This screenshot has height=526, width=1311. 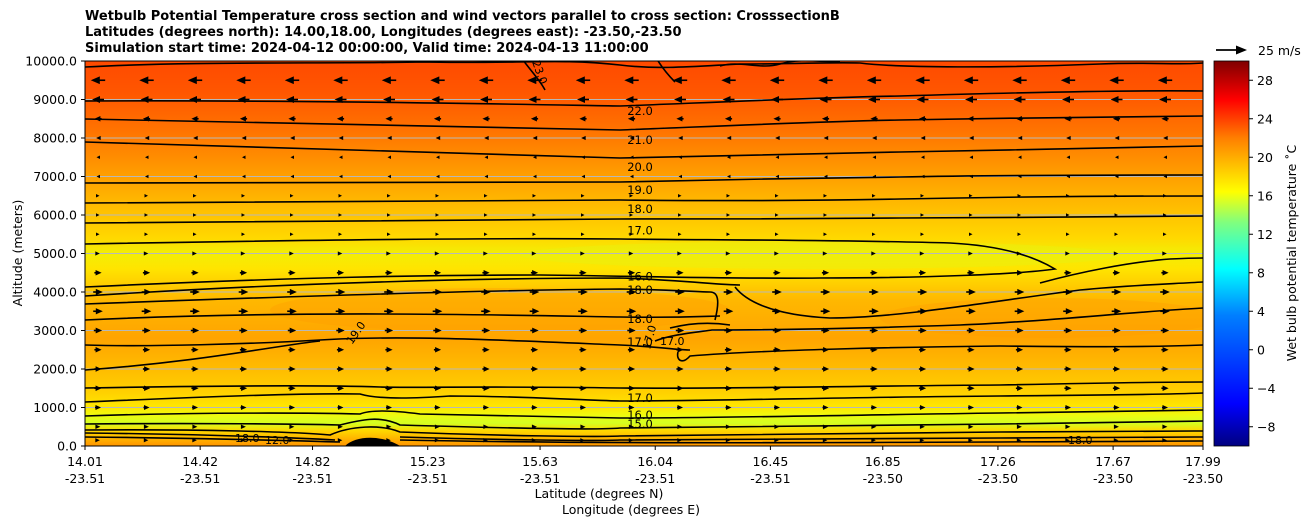 I want to click on colorbar-tick-label: 20, so click(x=1265, y=157).